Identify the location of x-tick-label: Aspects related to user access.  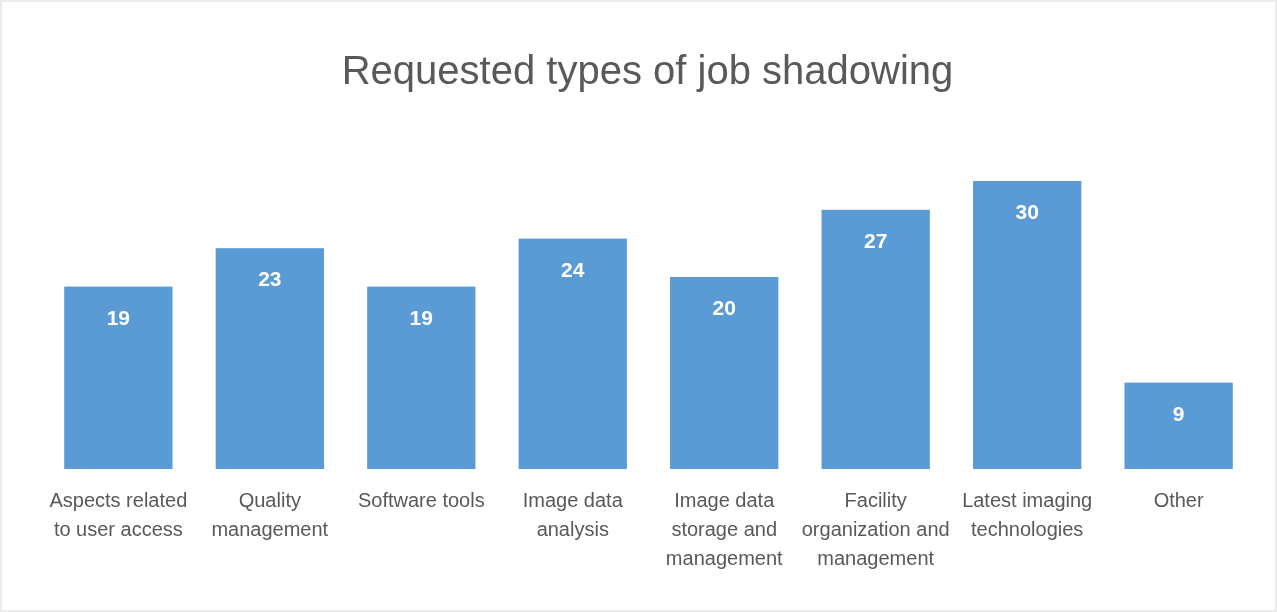
(118, 514).